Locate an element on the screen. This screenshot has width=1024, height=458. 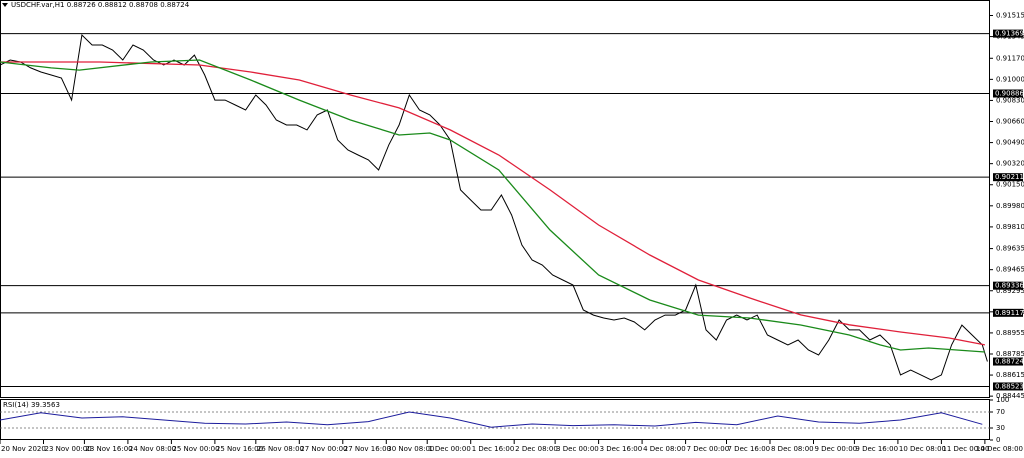
last-price-label: 0.88724 is located at coordinates (1009, 362).